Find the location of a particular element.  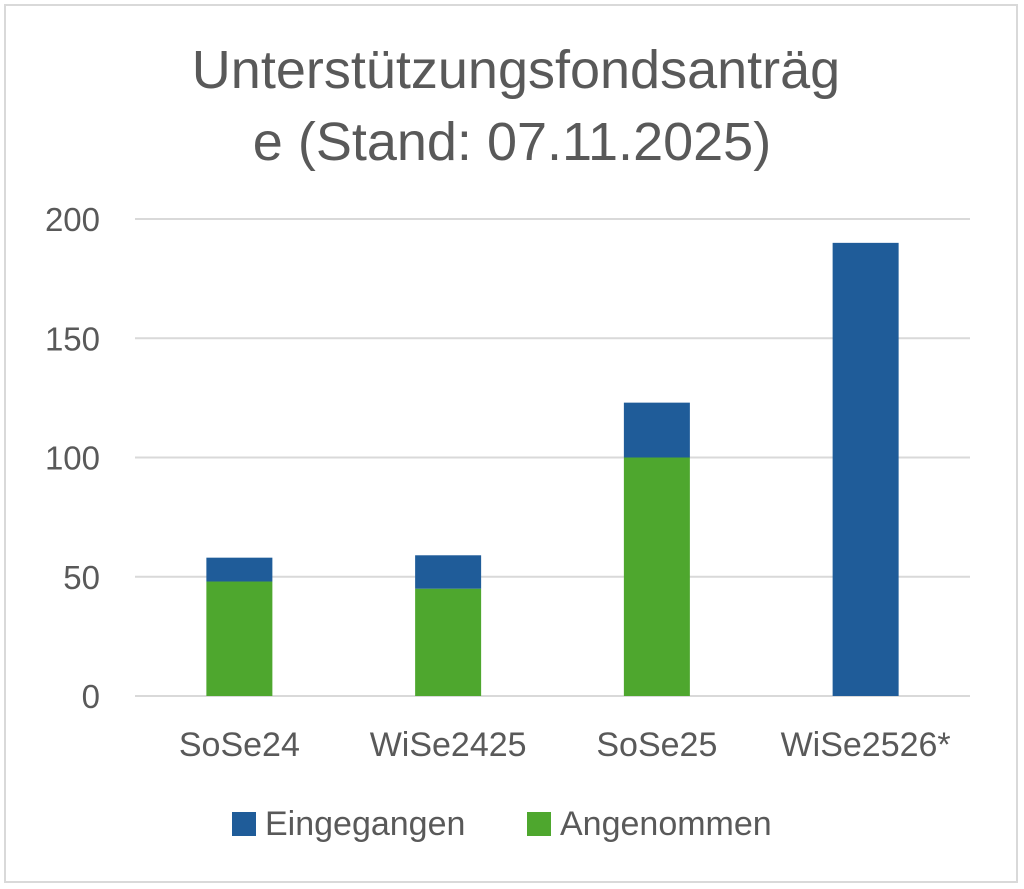

legend-swatch-eingegangen is located at coordinates (244, 824).